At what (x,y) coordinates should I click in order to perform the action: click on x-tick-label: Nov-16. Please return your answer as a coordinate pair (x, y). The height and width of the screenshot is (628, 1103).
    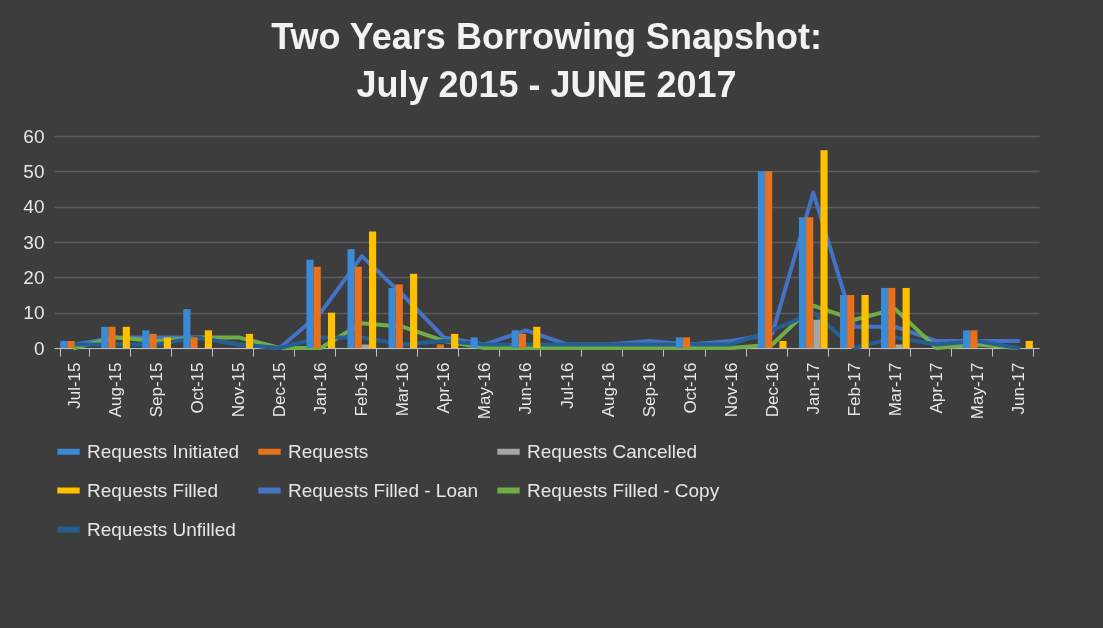
    Looking at the image, I should click on (731, 390).